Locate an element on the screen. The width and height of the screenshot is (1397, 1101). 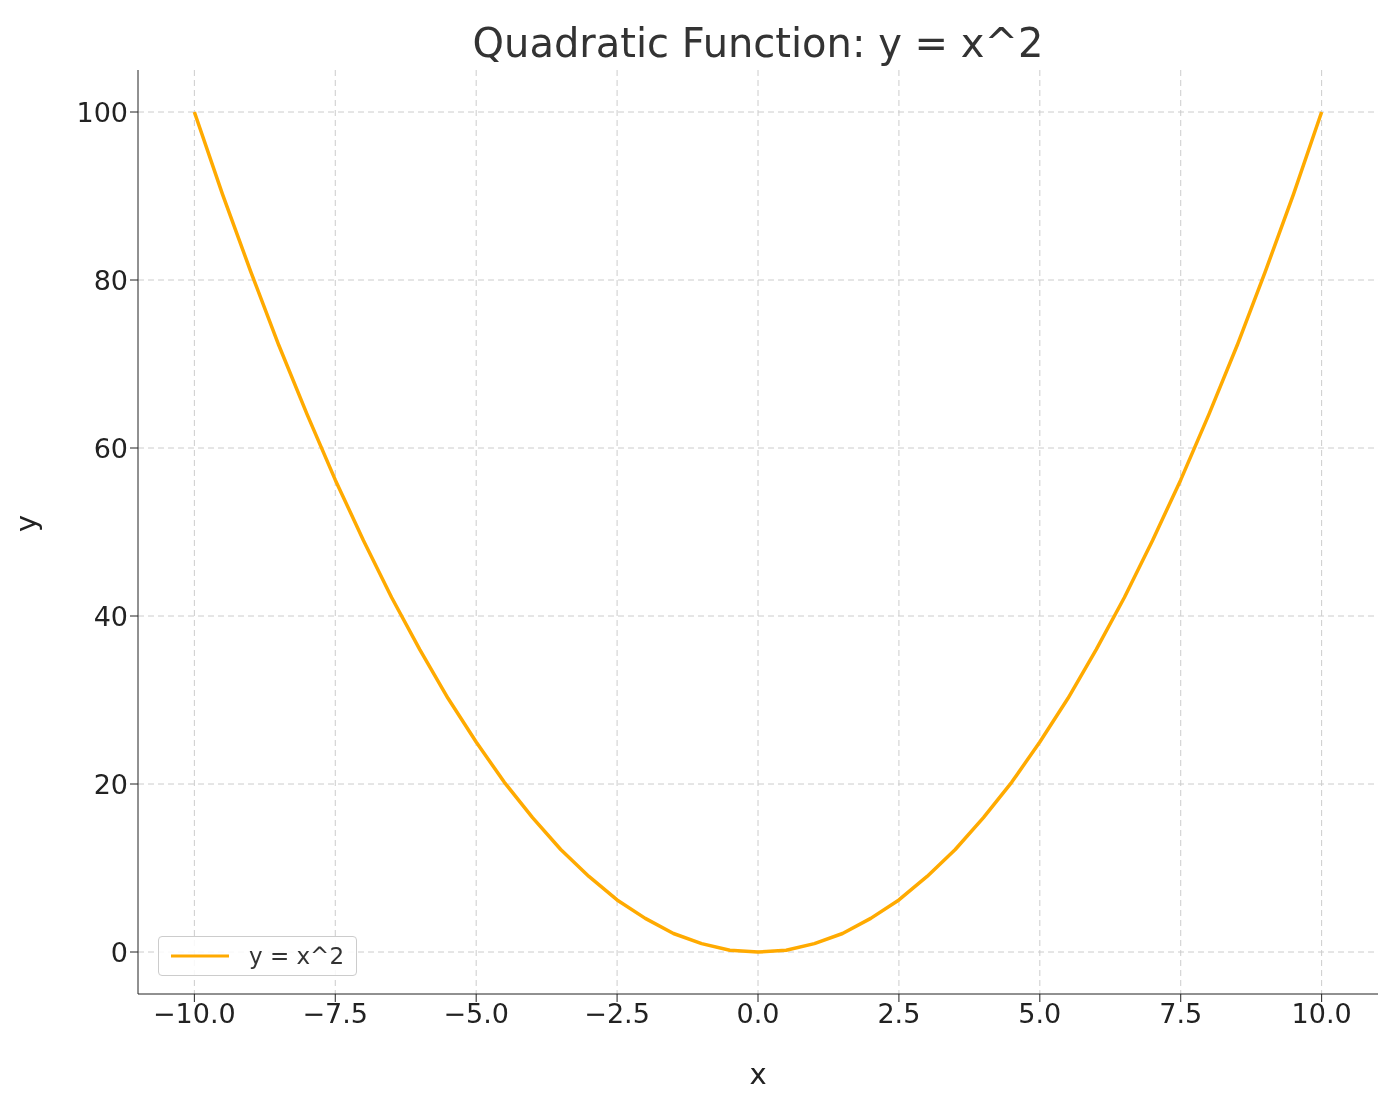
x-tick-label: −2.5 is located at coordinates (617, 1014).